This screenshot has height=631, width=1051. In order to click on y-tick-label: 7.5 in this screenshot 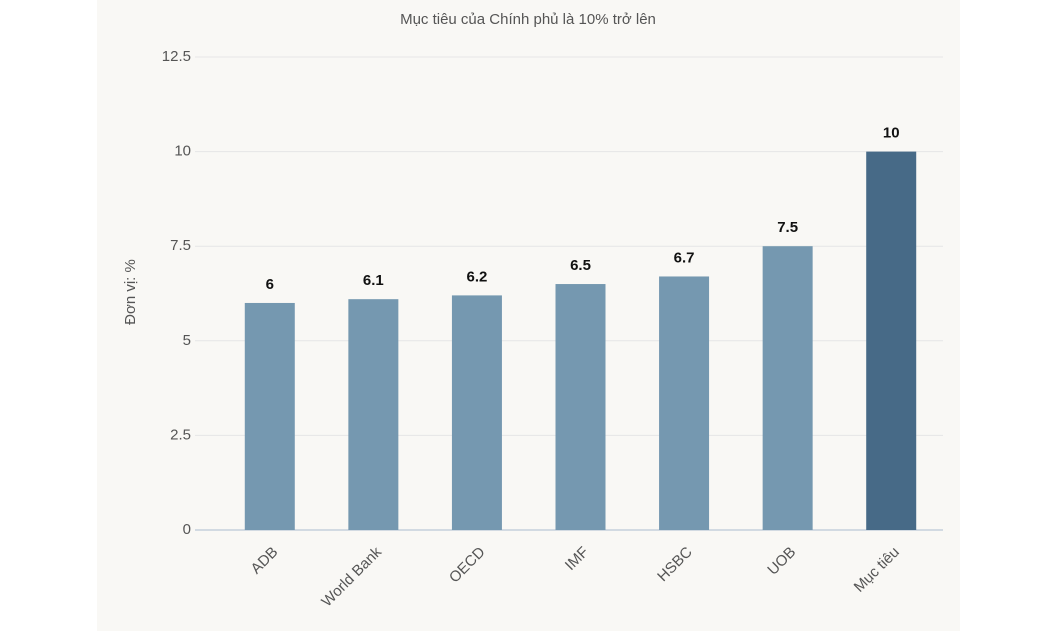, I will do `click(180, 245)`.